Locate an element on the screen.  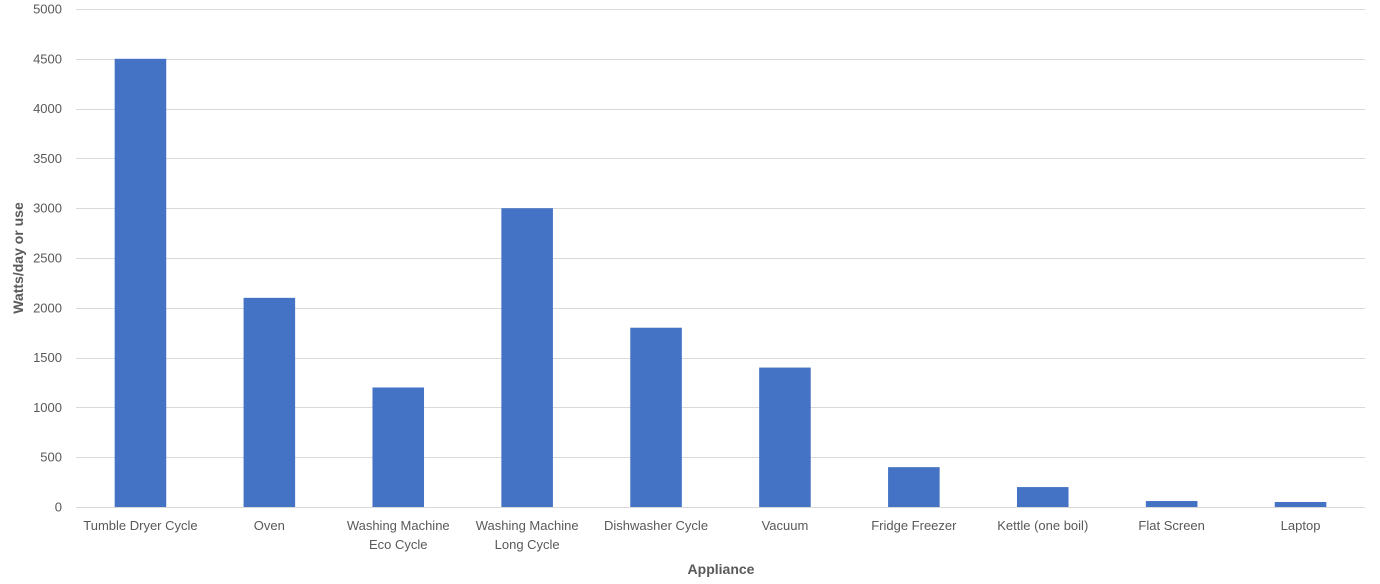
y-tick-label: 1000 is located at coordinates (47, 407).